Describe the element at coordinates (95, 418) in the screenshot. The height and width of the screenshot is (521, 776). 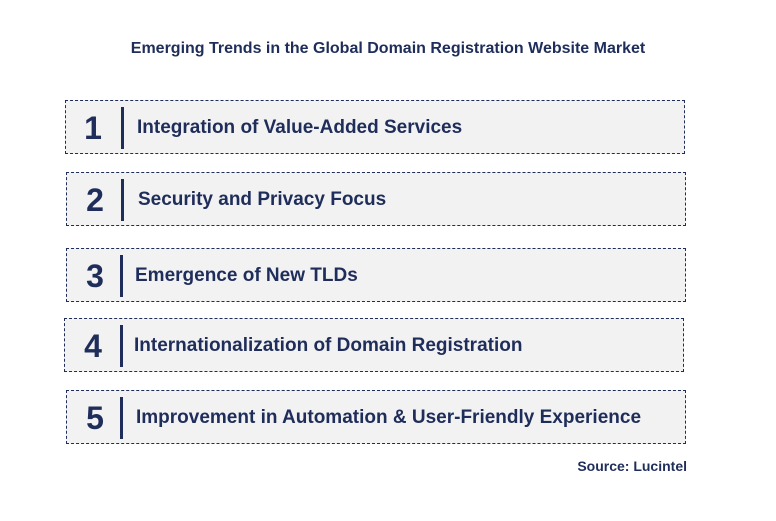
I see `trend-number: 5` at that location.